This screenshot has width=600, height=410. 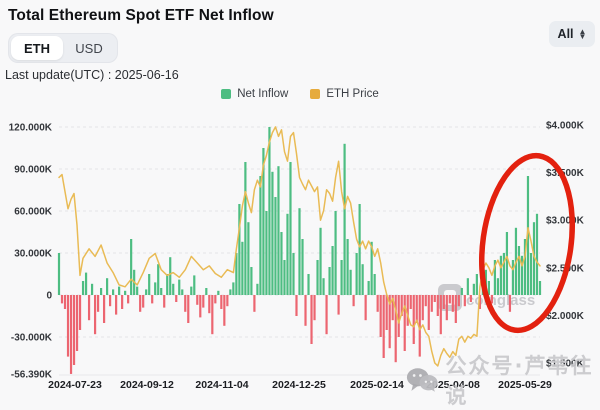 What do you see at coordinates (572, 34) in the screenshot?
I see `time-range-select: All ▲ ▼` at bounding box center [572, 34].